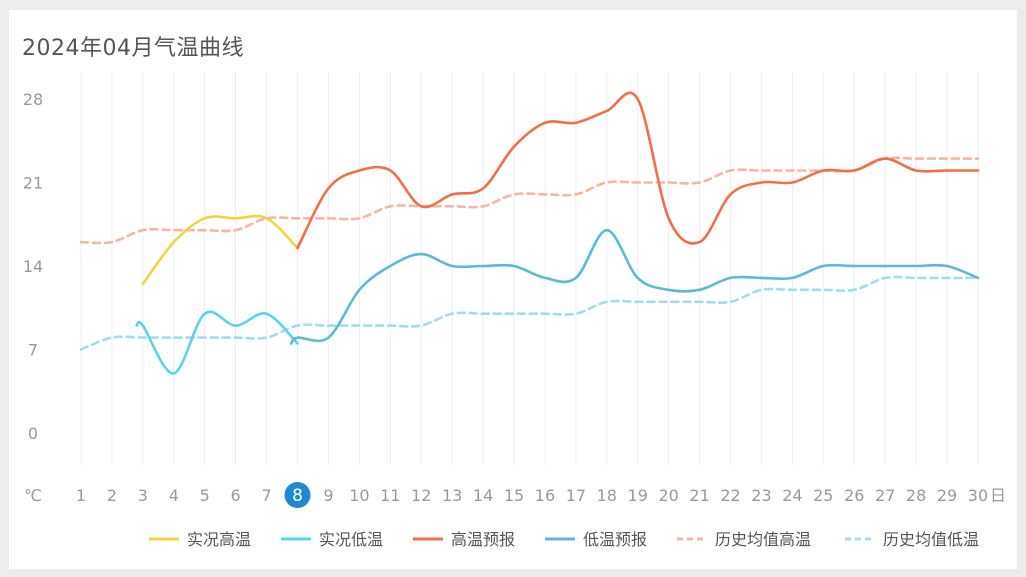 This screenshot has width=1026, height=577. What do you see at coordinates (219, 539) in the screenshot?
I see `legend-label: 实况高温` at bounding box center [219, 539].